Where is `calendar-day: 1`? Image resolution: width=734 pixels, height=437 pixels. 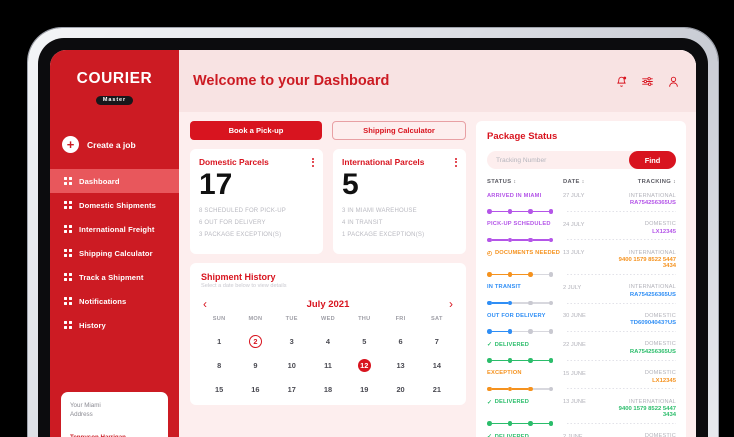 calendar-day: 1 is located at coordinates (219, 341).